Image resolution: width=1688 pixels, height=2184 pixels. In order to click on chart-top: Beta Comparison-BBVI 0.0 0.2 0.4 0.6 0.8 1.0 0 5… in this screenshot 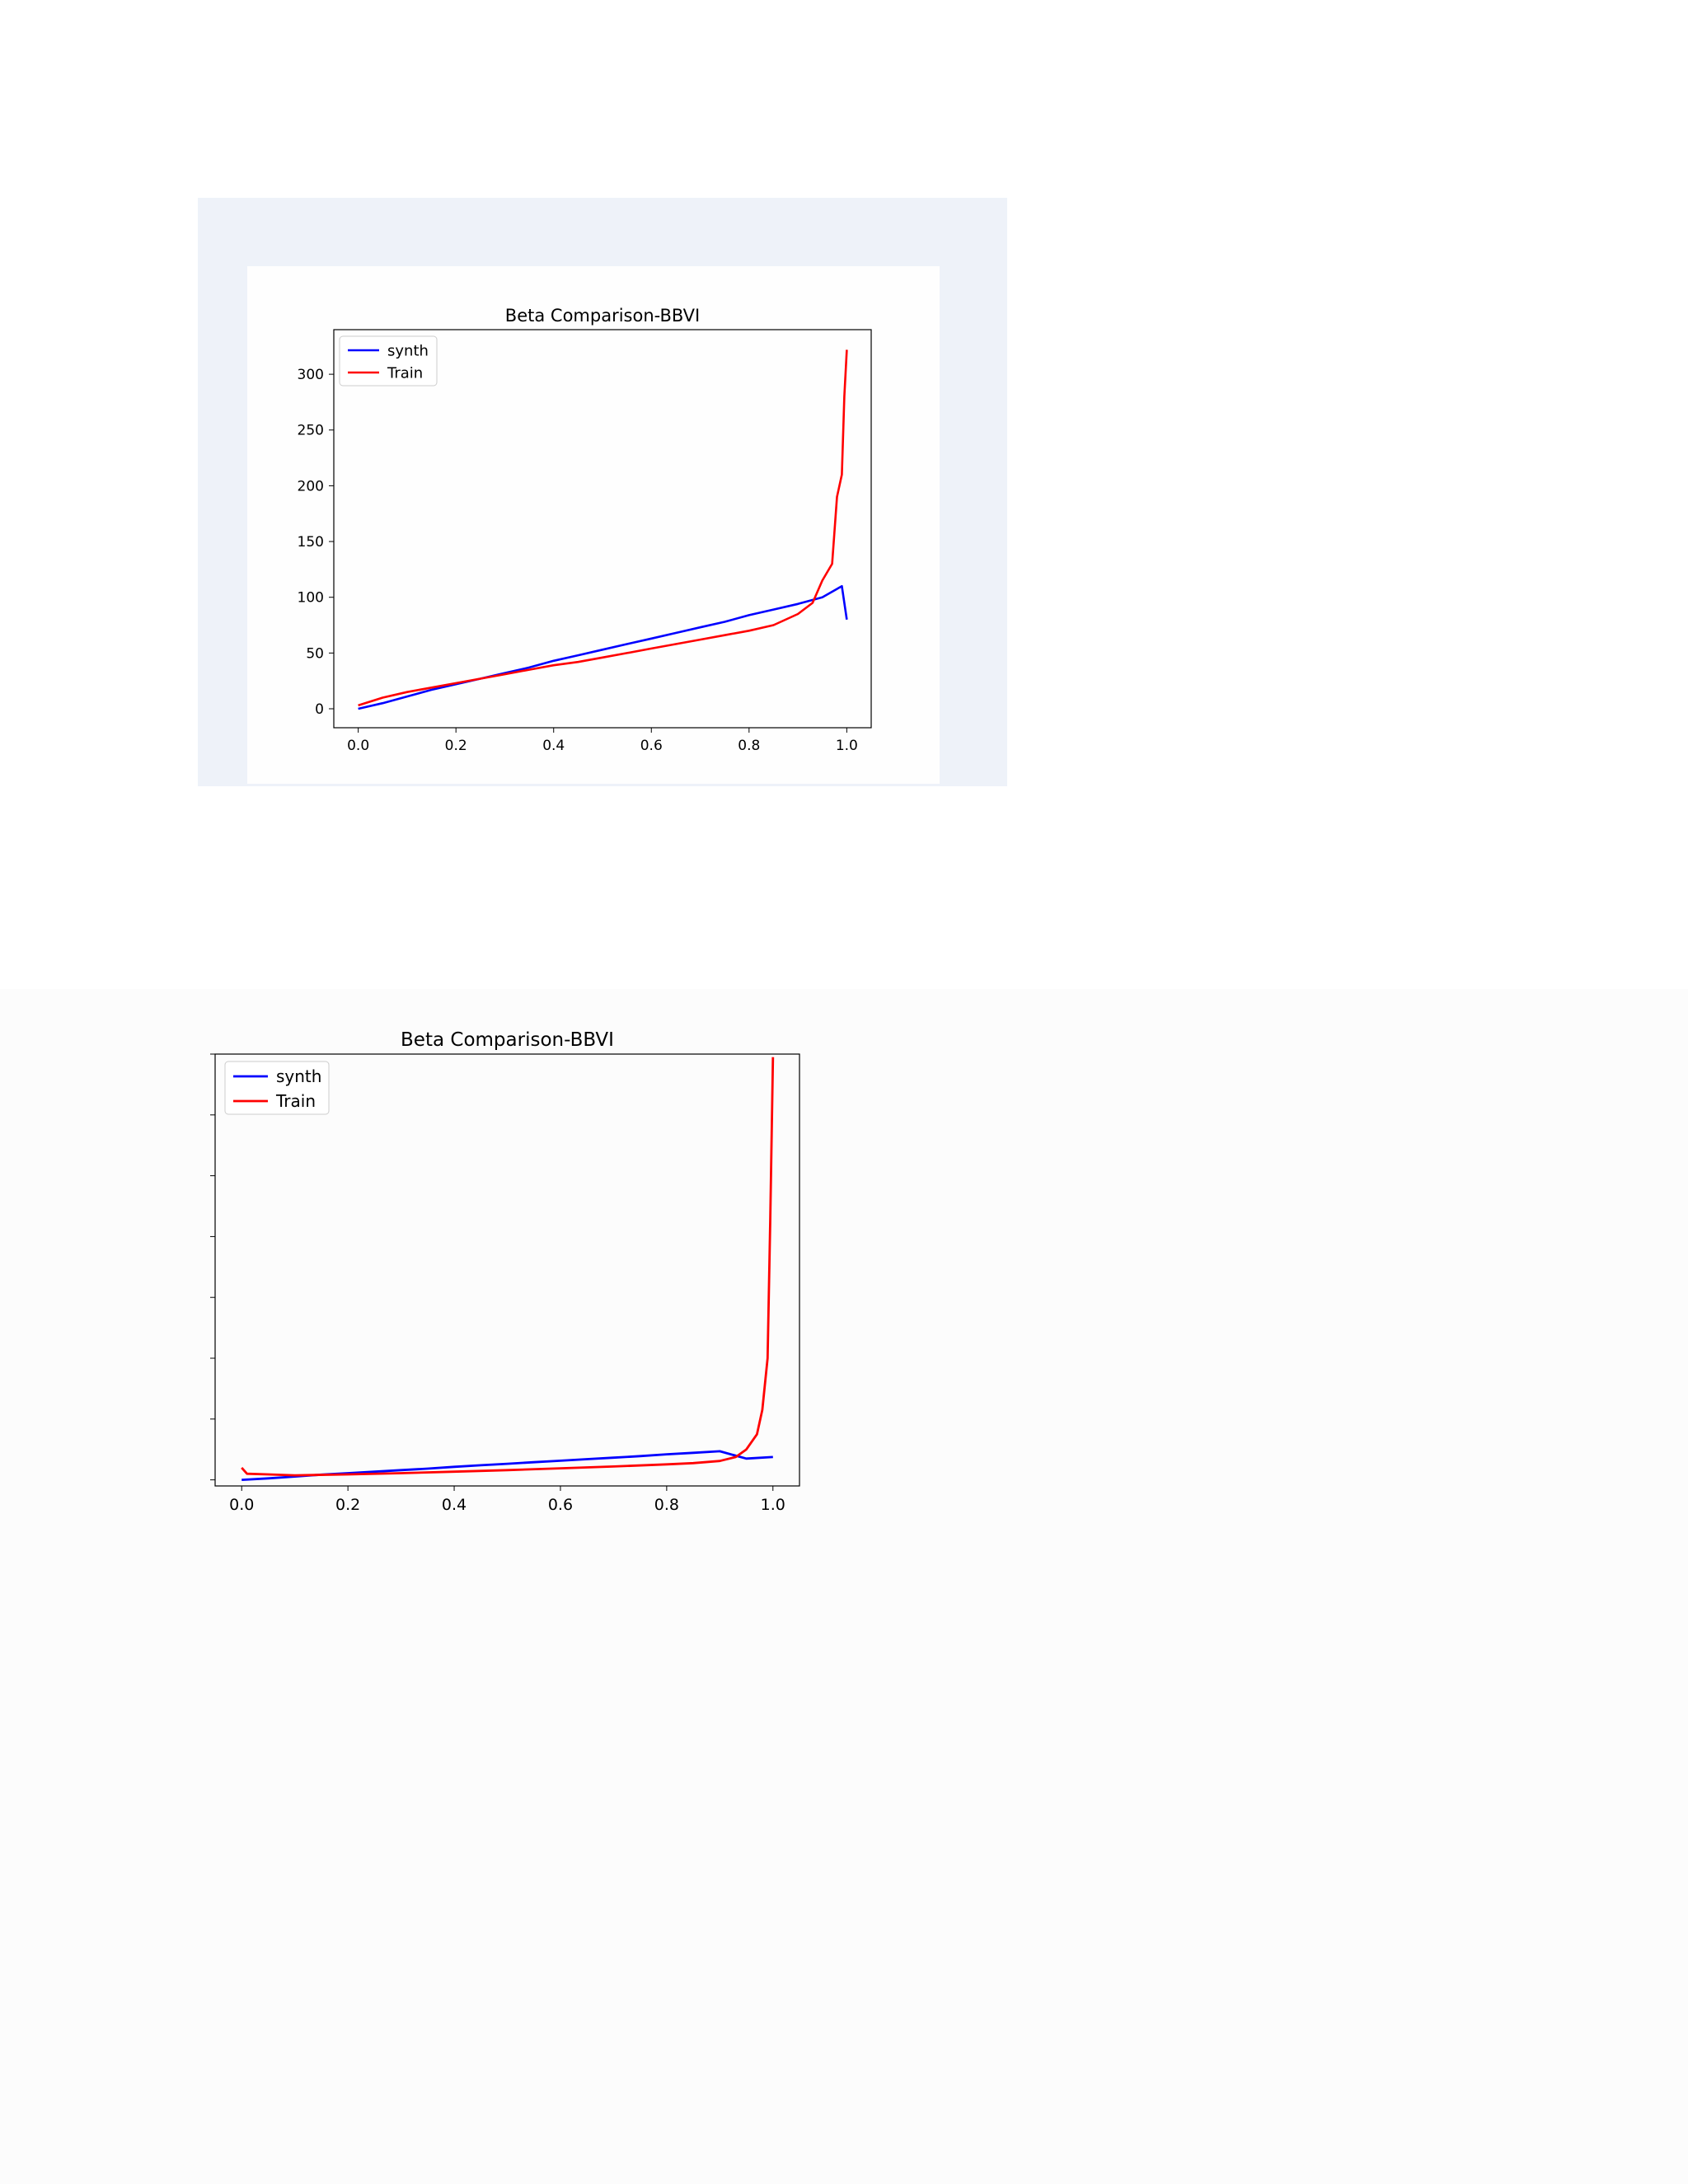, I will do `click(585, 530)`.